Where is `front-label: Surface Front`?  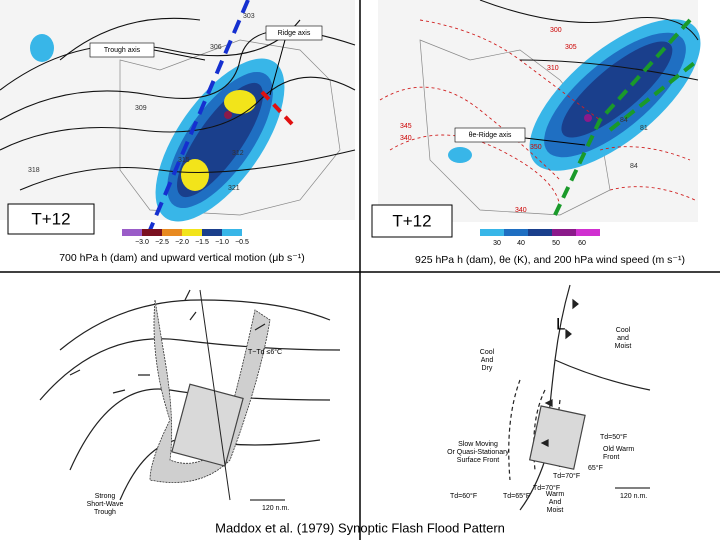
front-label: Surface Front is located at coordinates (478, 460).